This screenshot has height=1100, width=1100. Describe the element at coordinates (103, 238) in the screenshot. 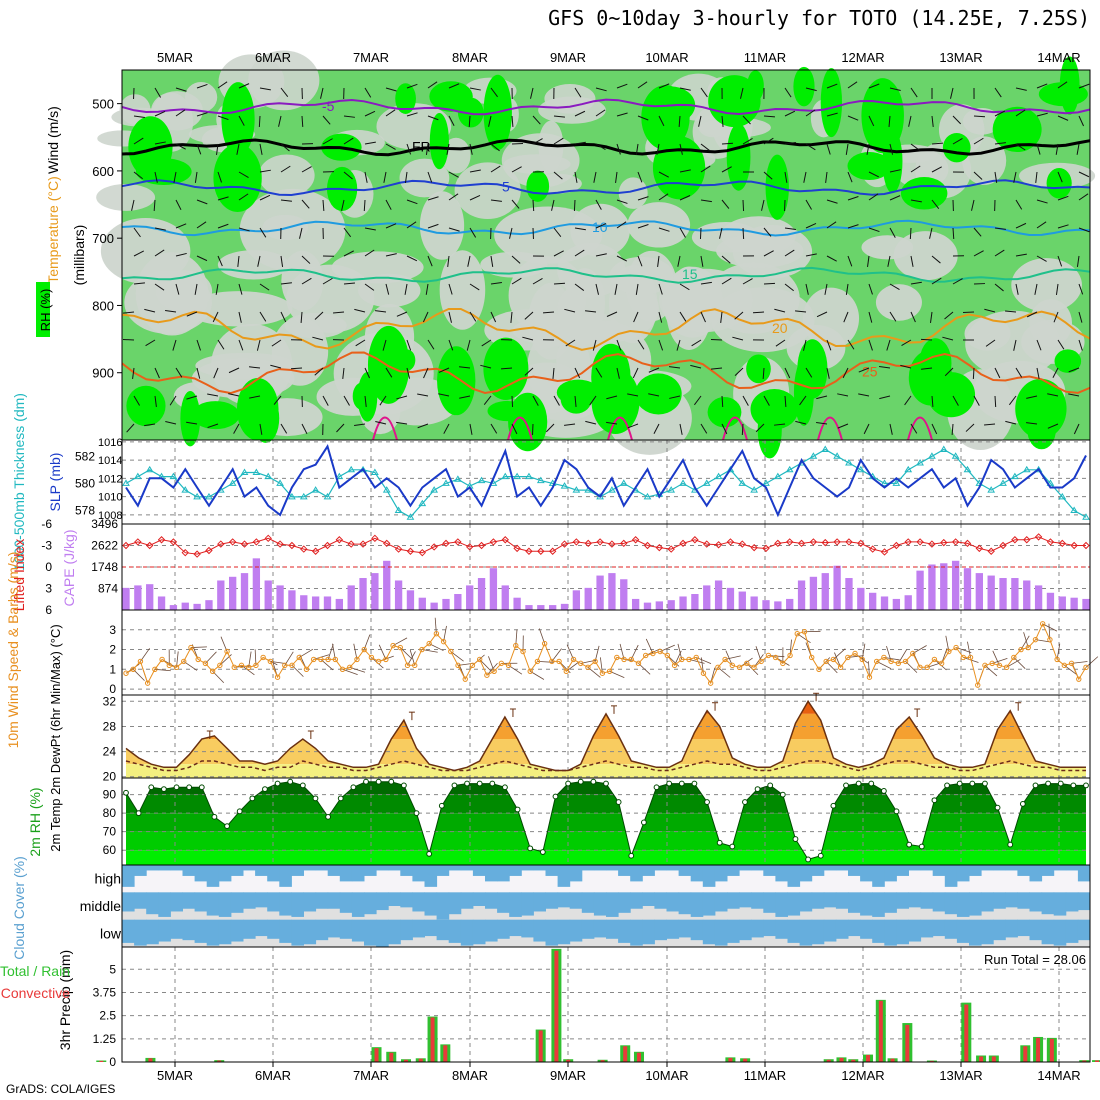

I see `y-tick-label: 700` at that location.